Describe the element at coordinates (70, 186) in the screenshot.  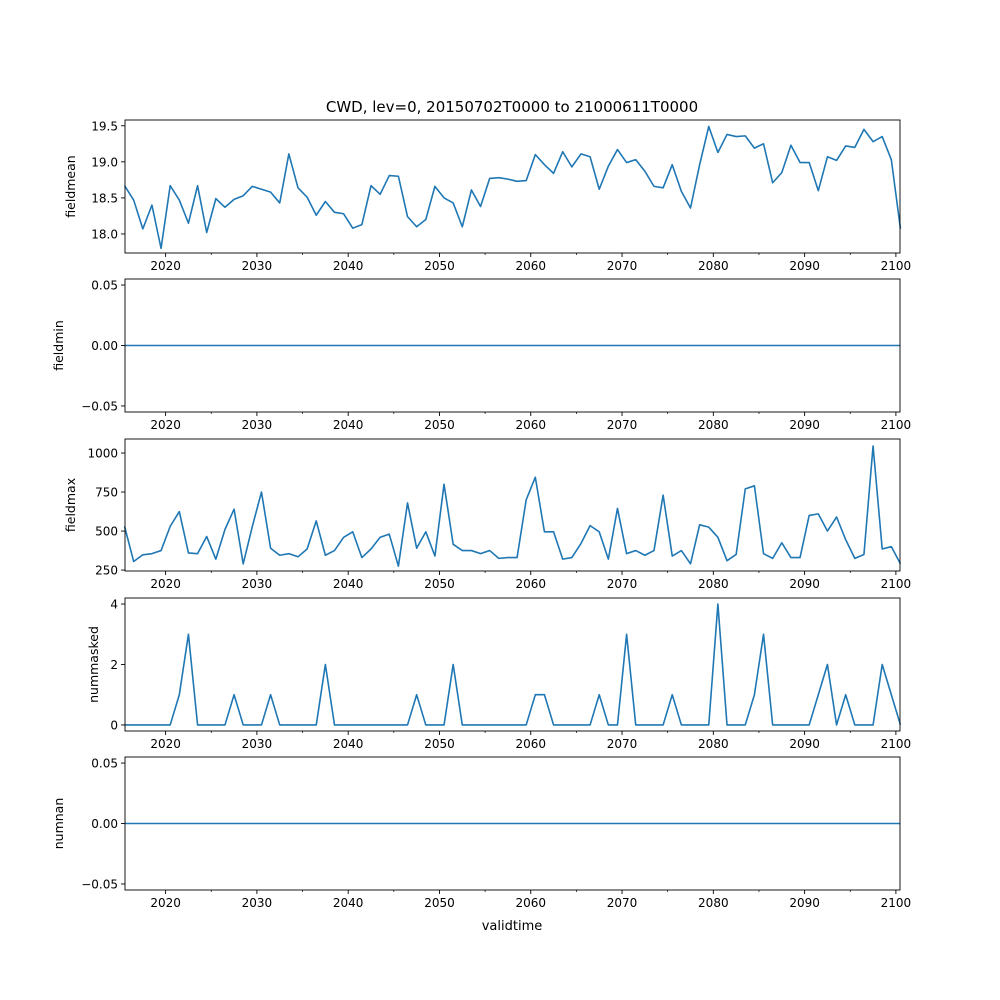
I see `y-axis-label: fieldmean` at that location.